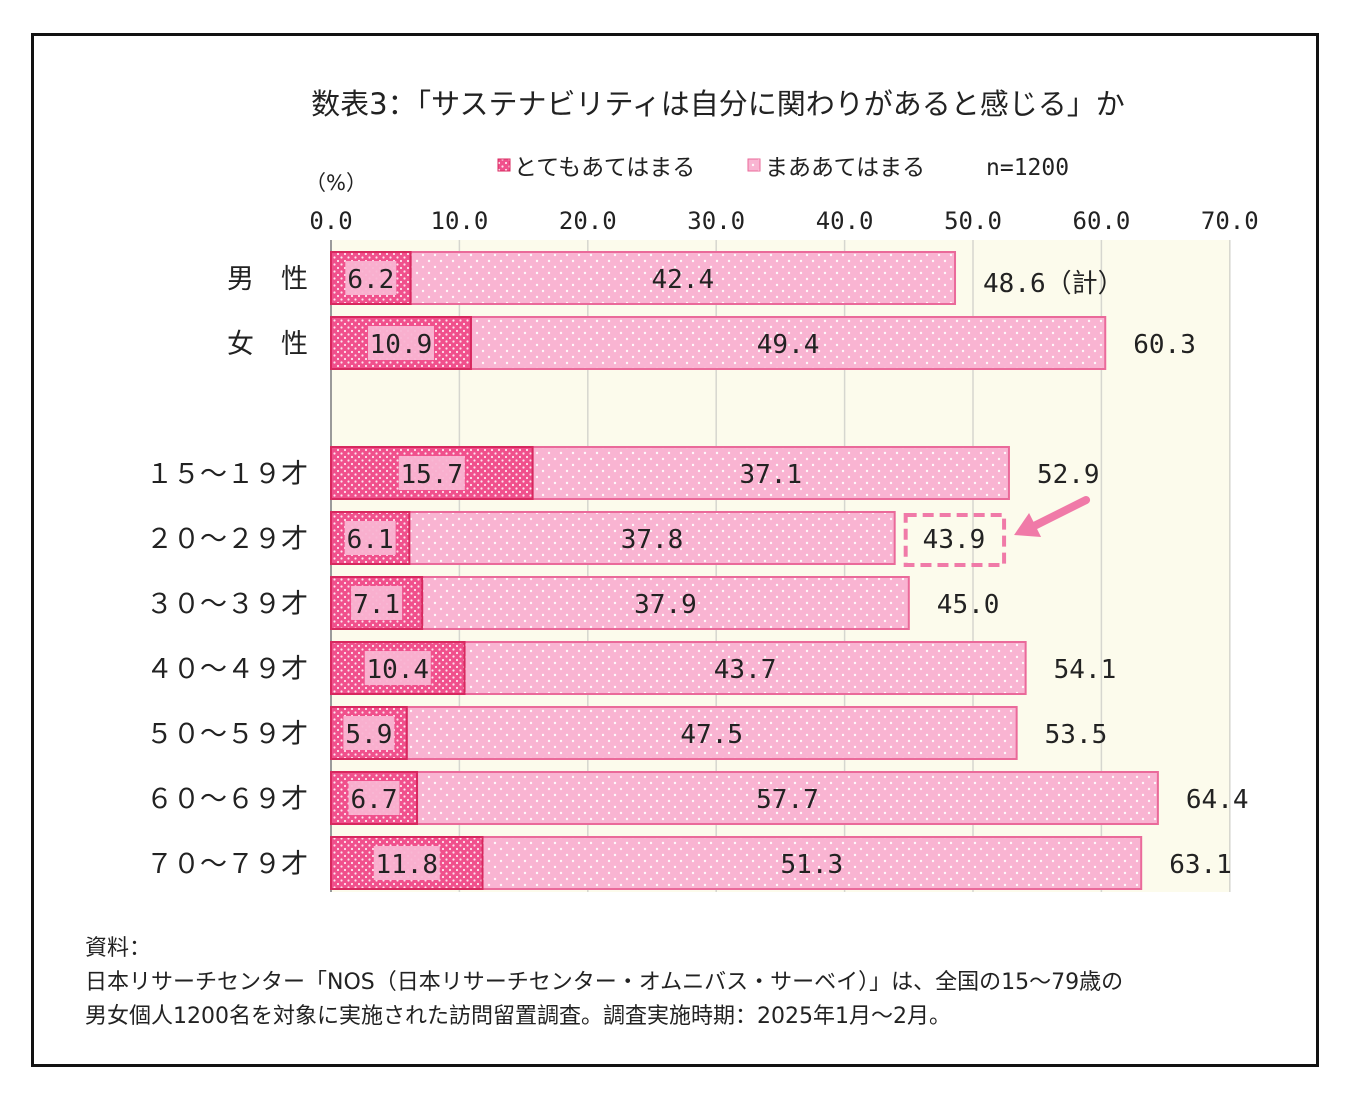  I want to click on total-value-label: 52.9, so click(1068, 475).